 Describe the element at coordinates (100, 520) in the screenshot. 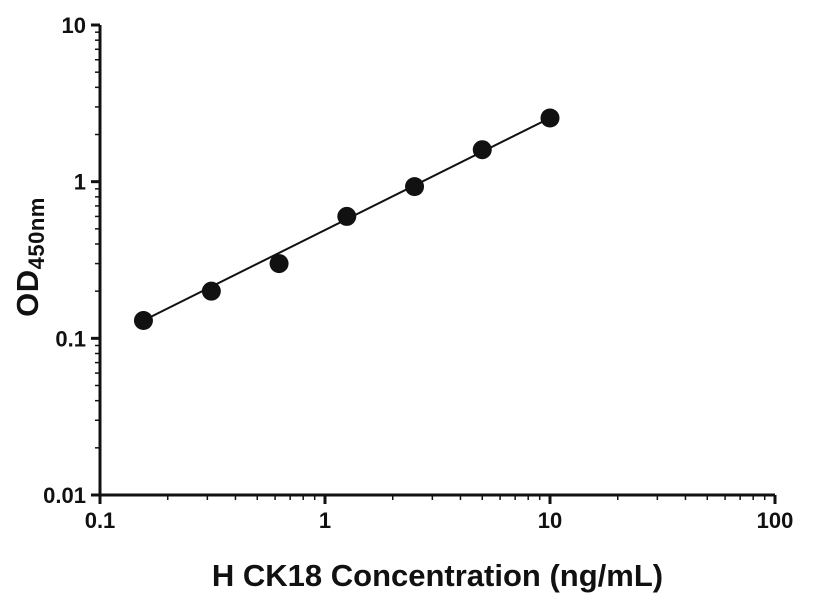

I see `x-tick-label: 0.1` at that location.